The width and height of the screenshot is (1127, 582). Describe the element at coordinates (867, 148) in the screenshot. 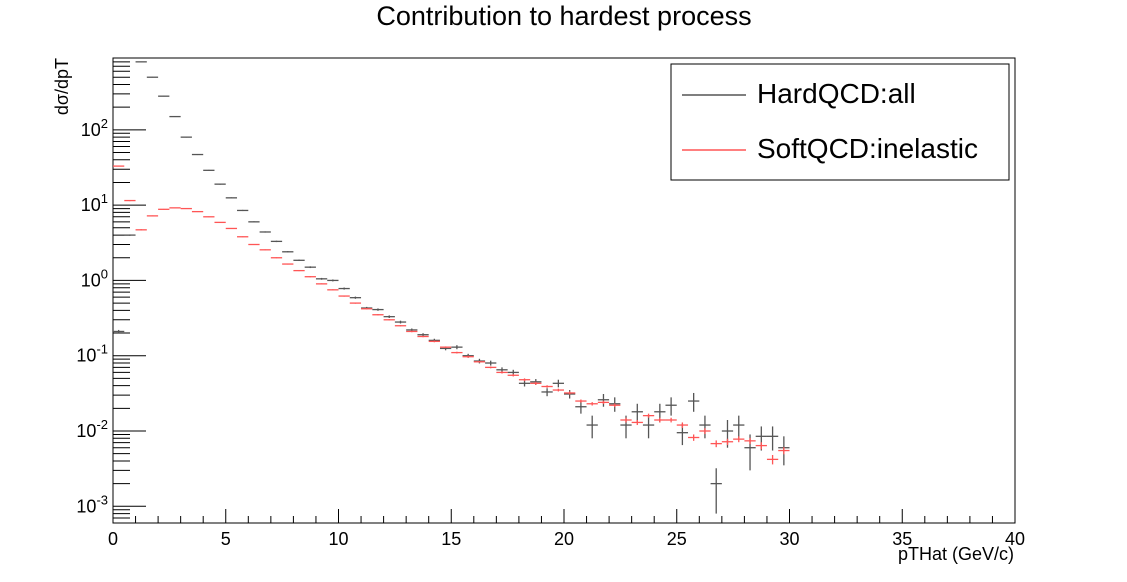

I see `legend-label-softqcd: SoftQCD:inelastic` at that location.